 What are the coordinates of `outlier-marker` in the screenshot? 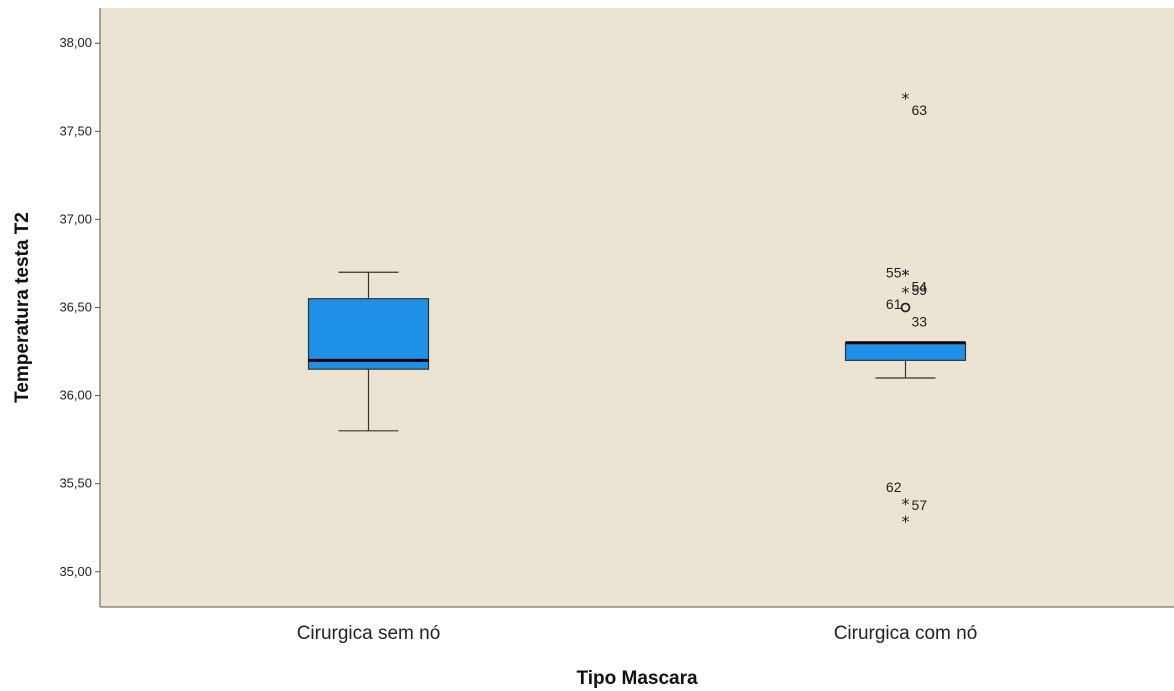 It's located at (905, 307).